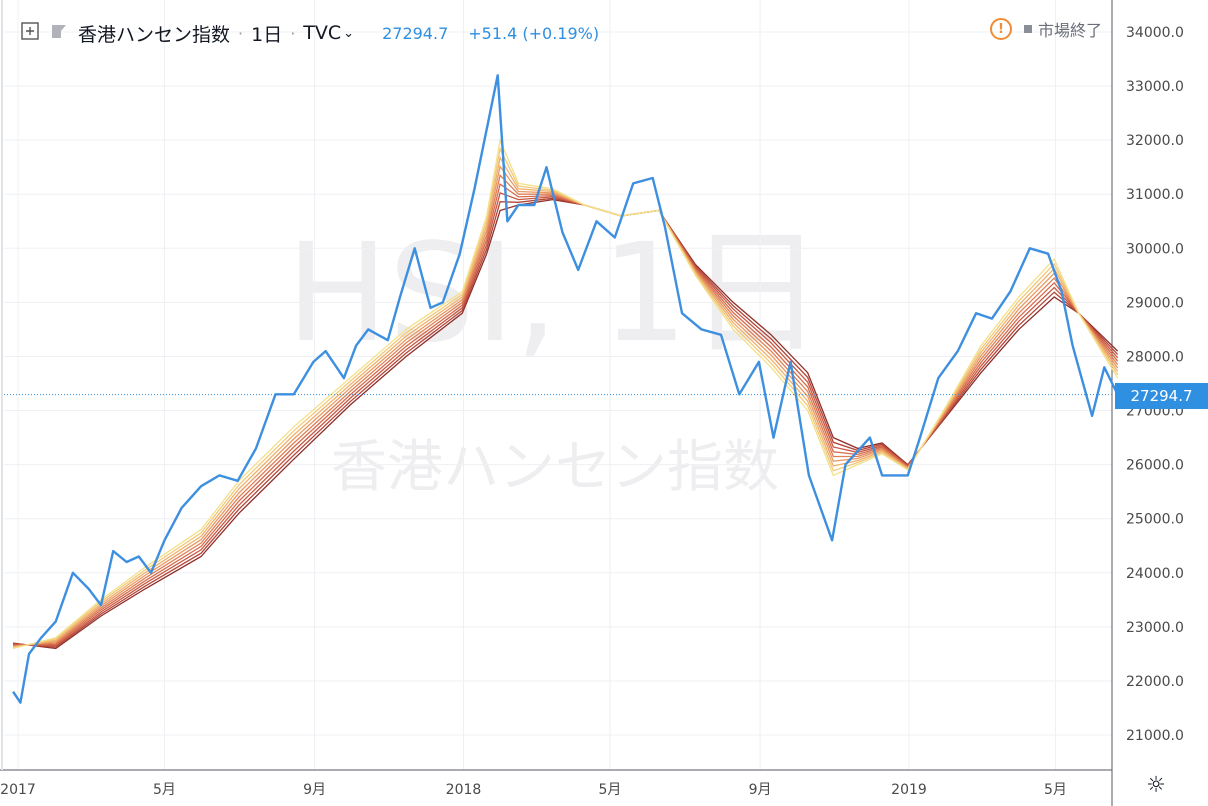 This screenshot has height=806, width=1208. What do you see at coordinates (1155, 195) in the screenshot?
I see `y-tick-label: 31000.0` at bounding box center [1155, 195].